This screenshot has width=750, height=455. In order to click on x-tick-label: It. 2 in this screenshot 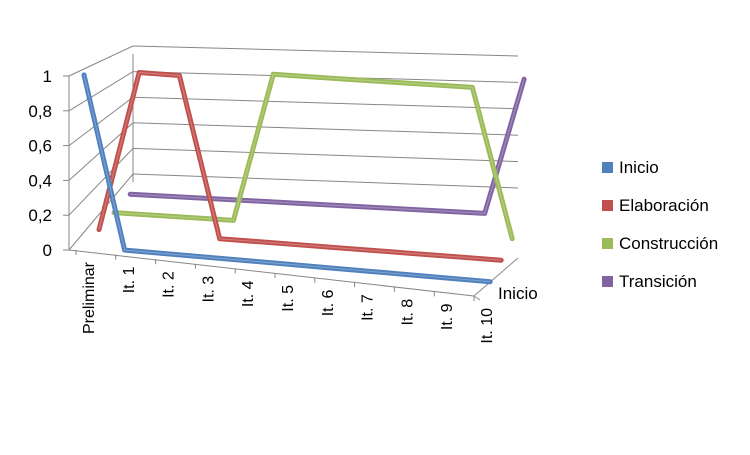, I will do `click(169, 284)`.